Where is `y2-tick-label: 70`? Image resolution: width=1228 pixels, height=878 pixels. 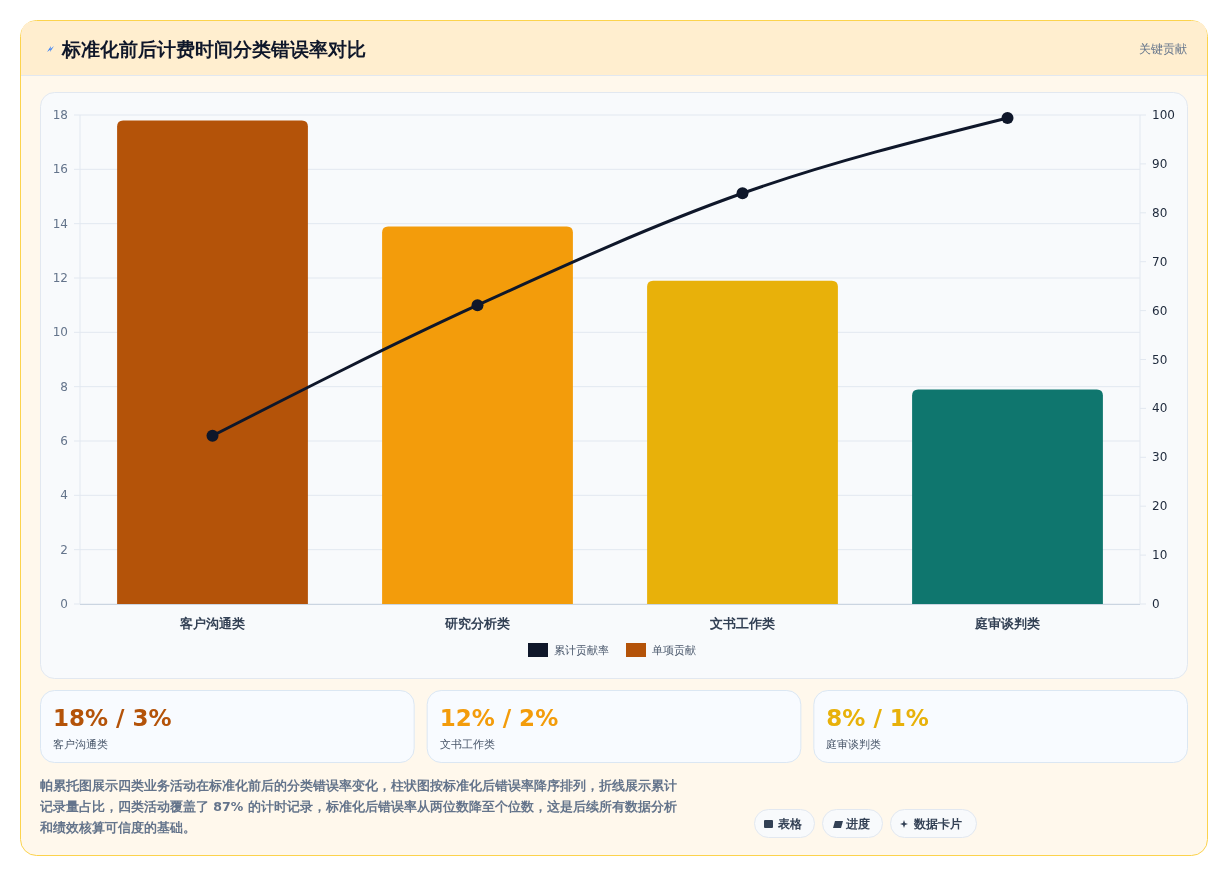 y2-tick-label: 70 is located at coordinates (1160, 261).